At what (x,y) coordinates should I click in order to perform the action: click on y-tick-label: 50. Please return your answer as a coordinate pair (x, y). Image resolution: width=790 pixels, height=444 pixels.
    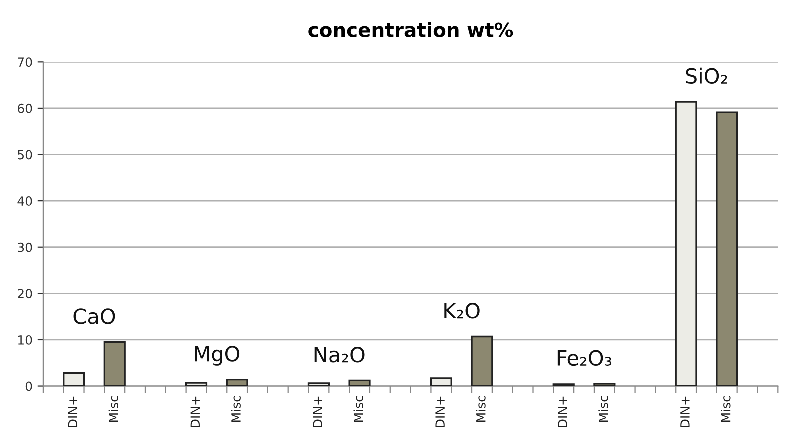
    Looking at the image, I should click on (25, 155).